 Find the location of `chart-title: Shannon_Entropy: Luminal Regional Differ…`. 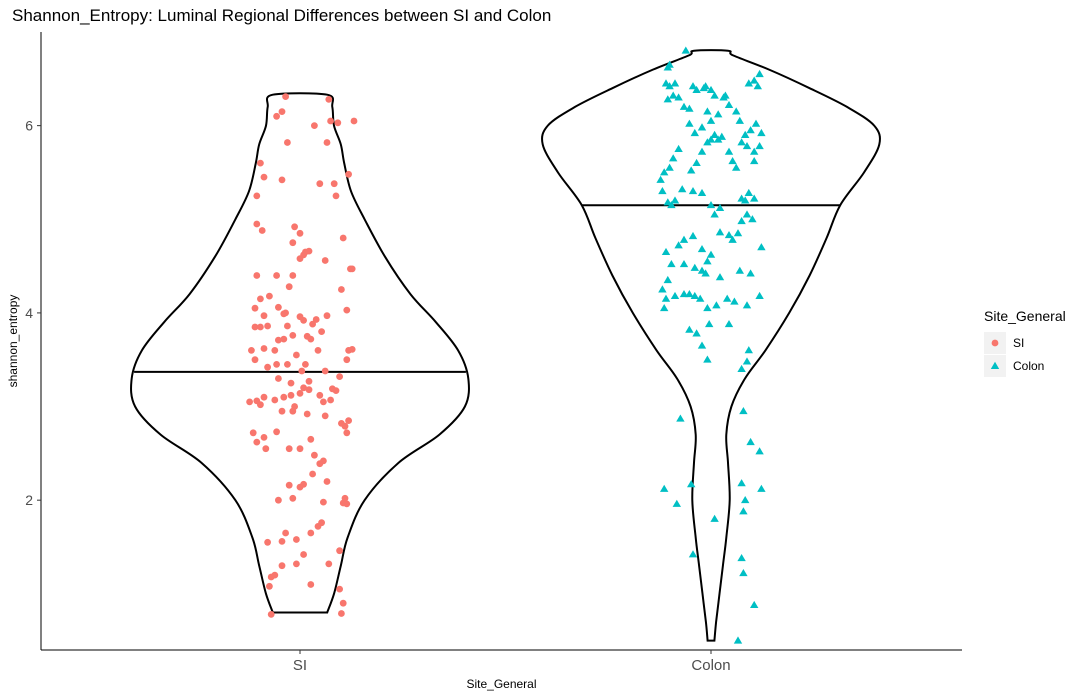

chart-title: Shannon_Entropy: Luminal Regional Differ… is located at coordinates (282, 15).